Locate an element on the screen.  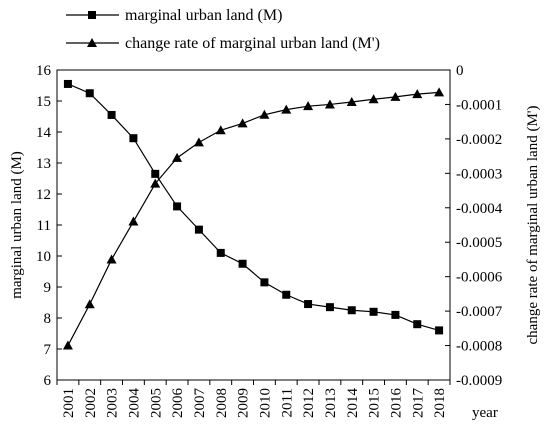
right-tick-label: -0.0004 is located at coordinates (479, 209).